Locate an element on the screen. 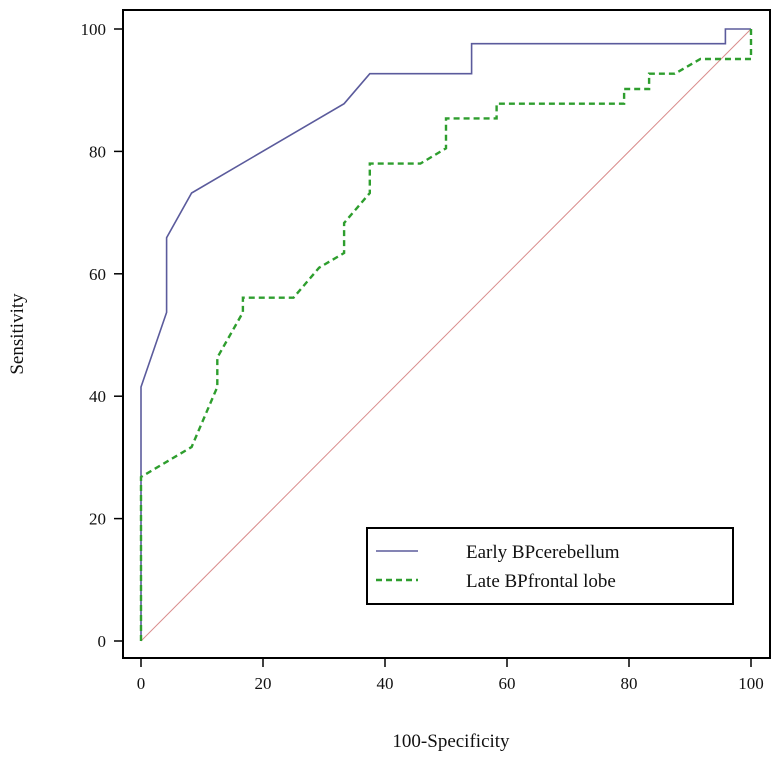  y-tick-label: 60 is located at coordinates (97, 274).